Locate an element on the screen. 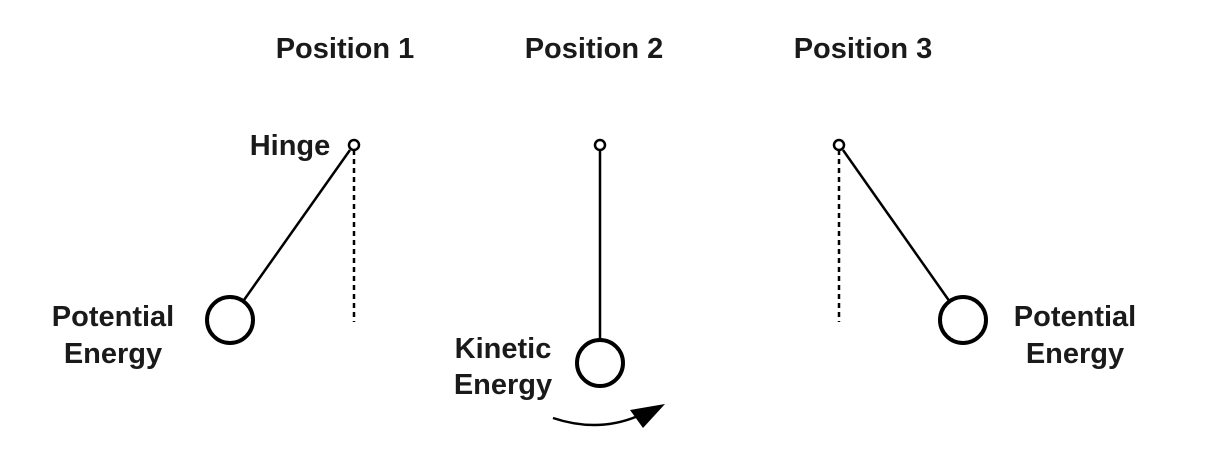 The width and height of the screenshot is (1213, 473). position-3-title: Position 3 is located at coordinates (863, 49).